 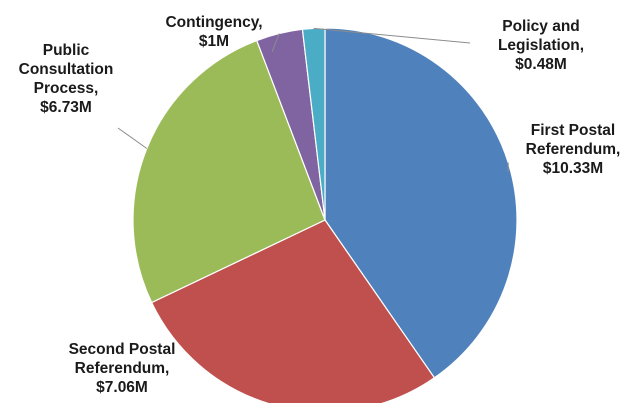 I want to click on slice-label-first-postal-referendum: First Postal Referendum, $10.33M, so click(x=573, y=149).